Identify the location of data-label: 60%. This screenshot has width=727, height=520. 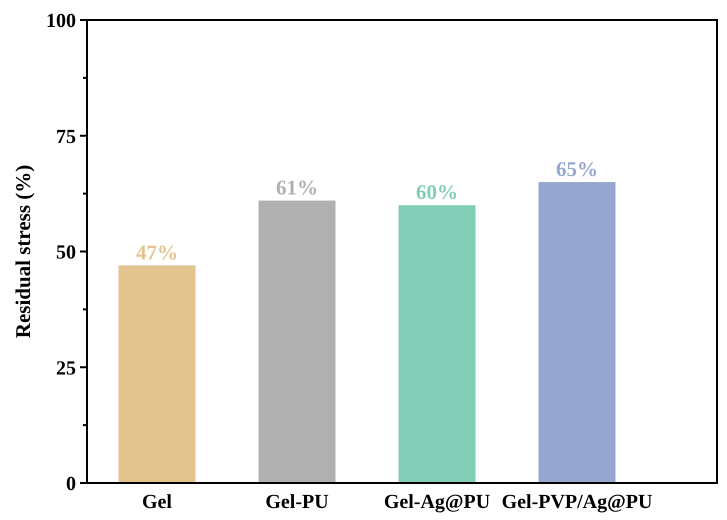
(437, 192).